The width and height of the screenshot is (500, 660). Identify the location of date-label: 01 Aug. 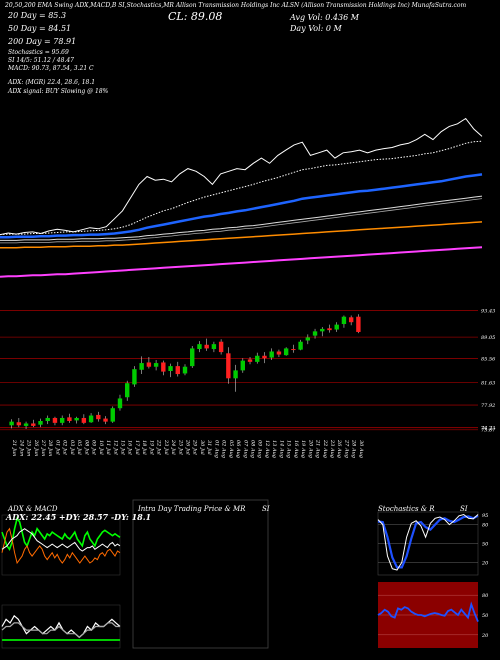
(216, 449).